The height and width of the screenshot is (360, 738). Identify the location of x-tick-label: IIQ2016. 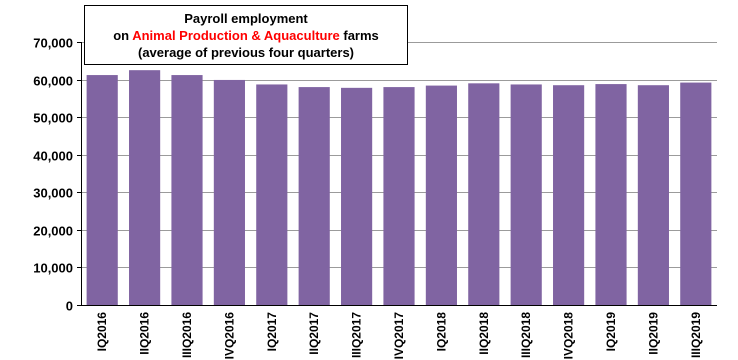
(145, 333).